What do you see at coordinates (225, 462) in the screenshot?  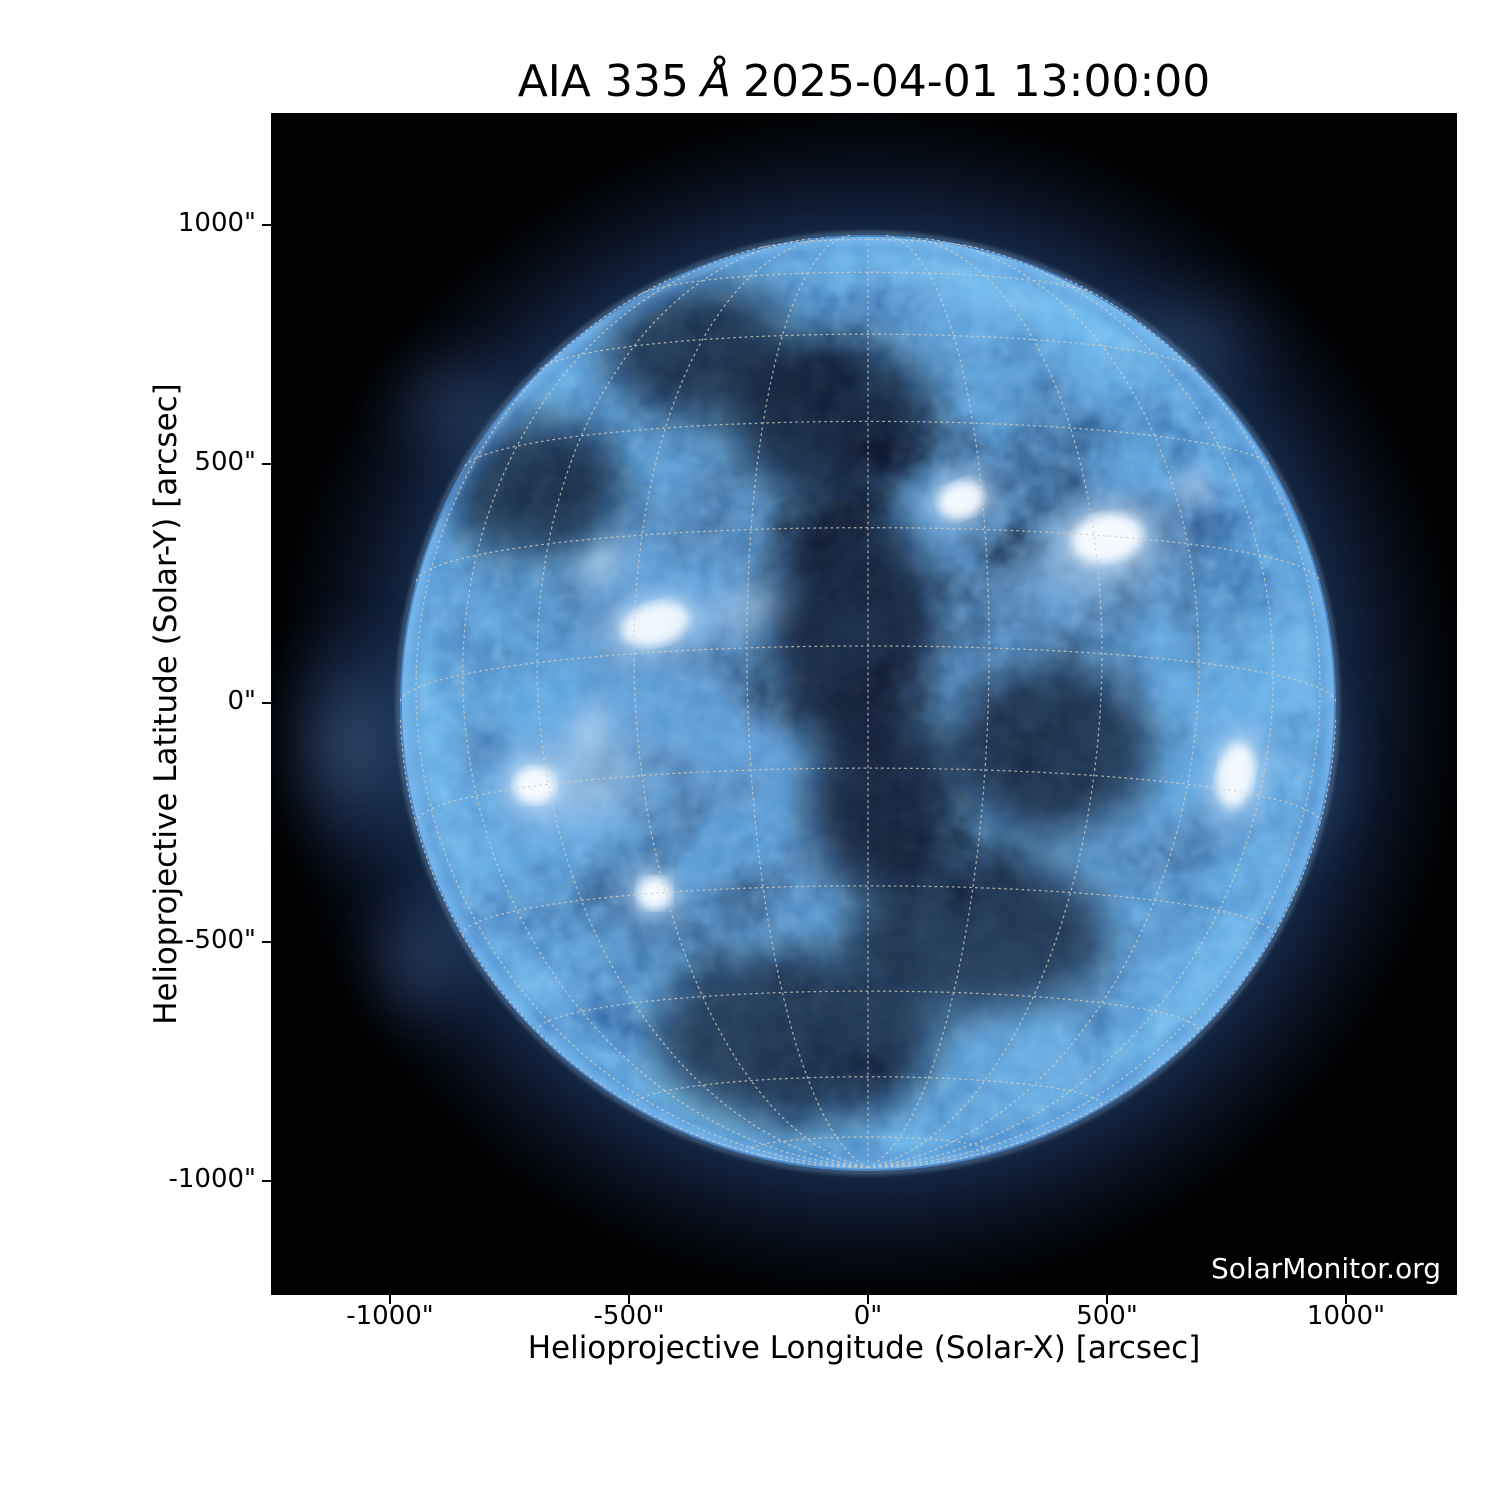 I see `y-tick-label: 500"` at bounding box center [225, 462].